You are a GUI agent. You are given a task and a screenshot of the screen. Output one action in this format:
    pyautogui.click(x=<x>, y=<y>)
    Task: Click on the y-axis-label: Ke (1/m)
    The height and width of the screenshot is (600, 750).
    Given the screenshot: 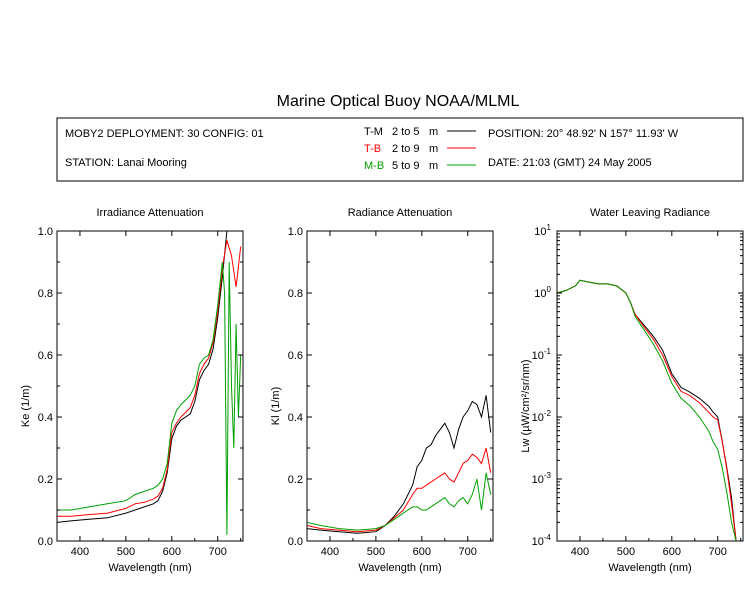 What is the action you would take?
    pyautogui.click(x=26, y=406)
    